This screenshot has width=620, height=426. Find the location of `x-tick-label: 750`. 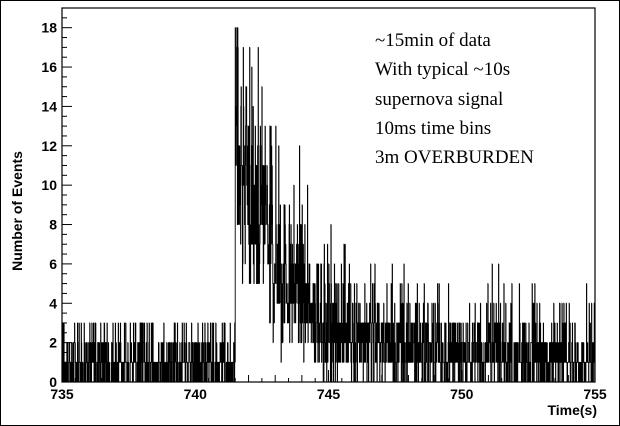

x-tick-label: 750 is located at coordinates (462, 394).